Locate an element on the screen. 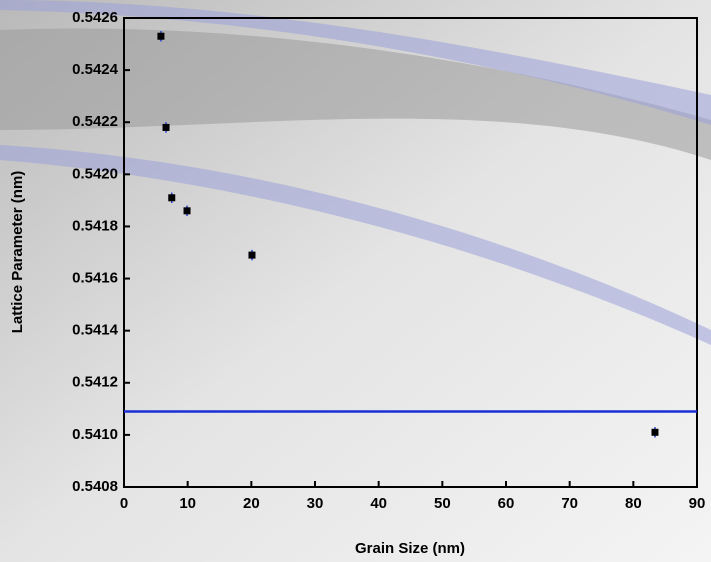  y-tick-label: 0.5420 is located at coordinates (95, 173).